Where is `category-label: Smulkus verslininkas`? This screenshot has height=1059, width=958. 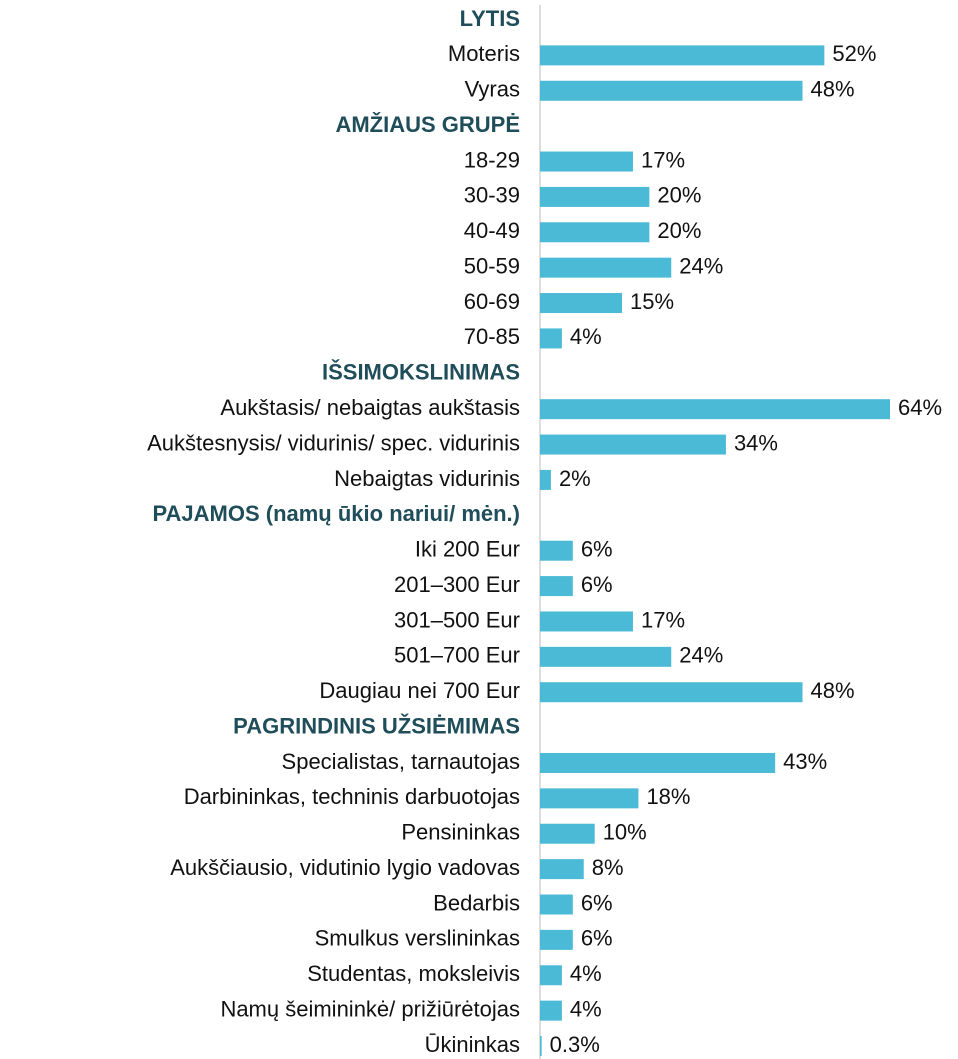
category-label: Smulkus verslininkas is located at coordinates (417, 938).